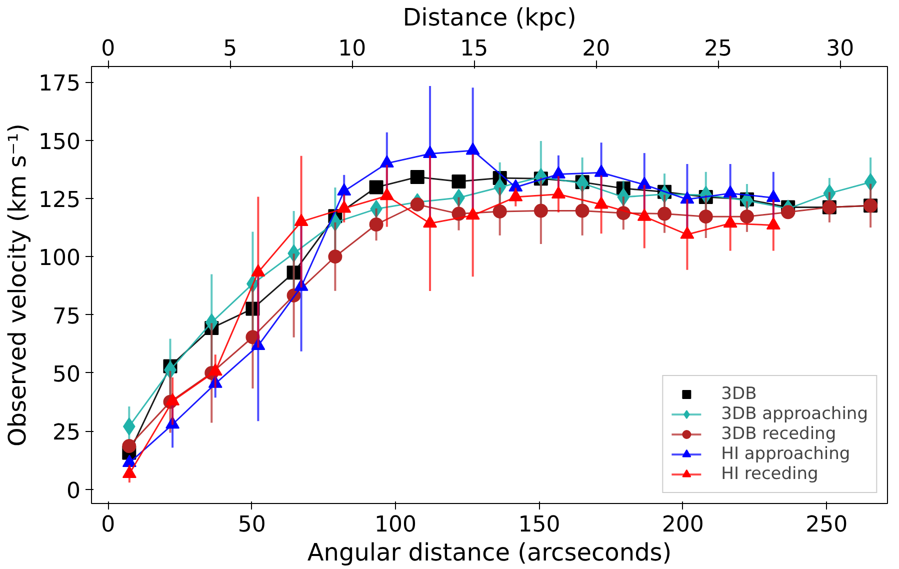 The height and width of the screenshot is (569, 899). What do you see at coordinates (395, 525) in the screenshot?
I see `x-tick-label: 100` at bounding box center [395, 525].